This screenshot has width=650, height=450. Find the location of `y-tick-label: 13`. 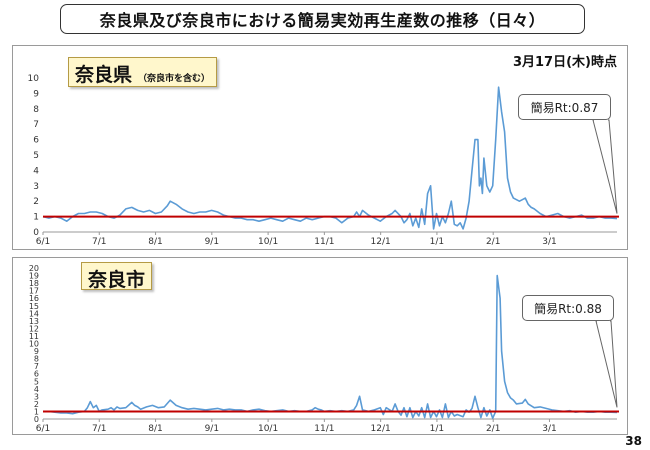

y-tick-label: 13 is located at coordinates (34, 321).